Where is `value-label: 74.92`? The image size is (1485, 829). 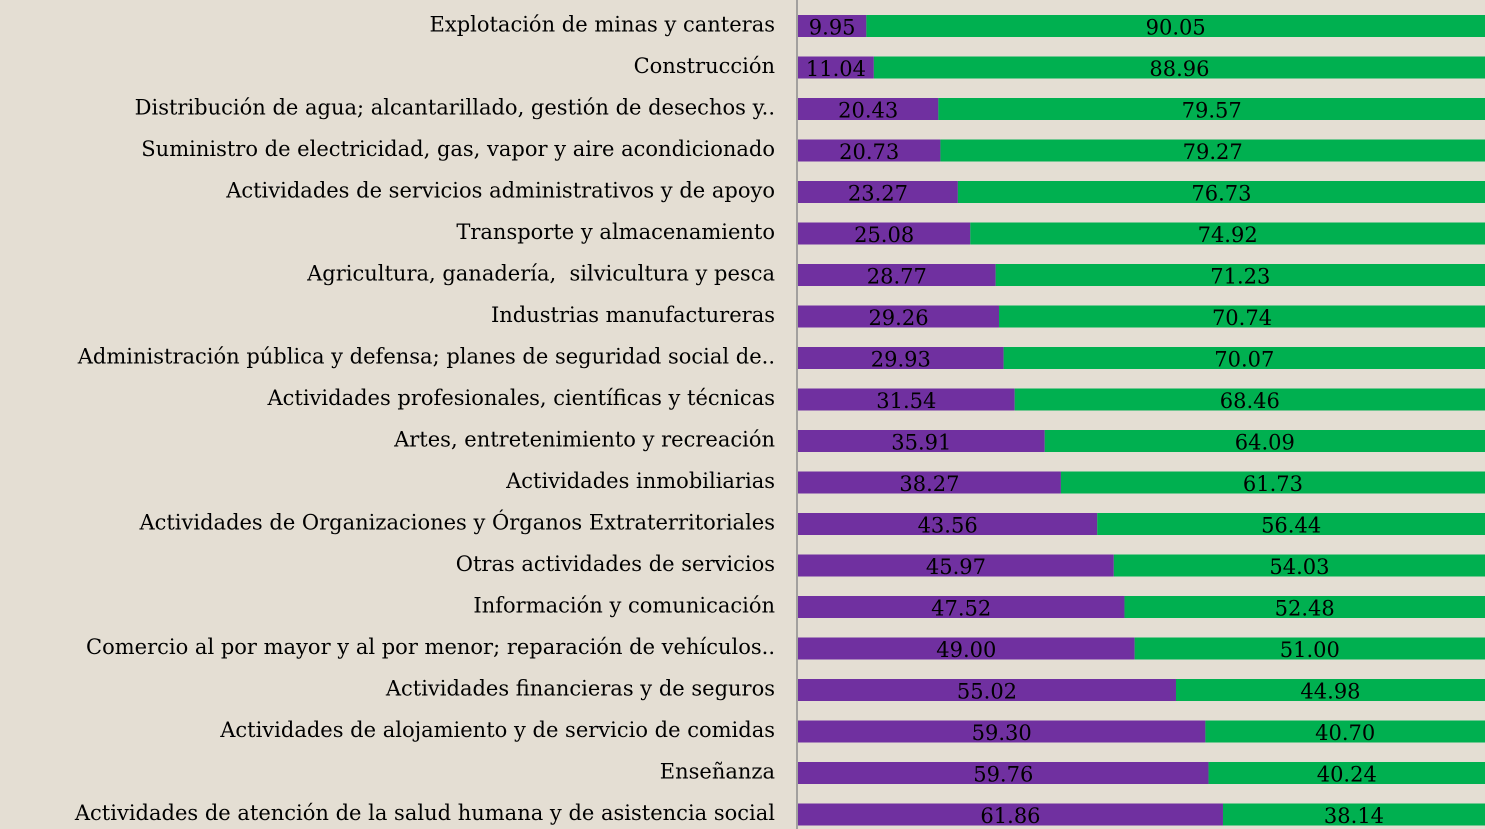 value-label: 74.92 is located at coordinates (1228, 235).